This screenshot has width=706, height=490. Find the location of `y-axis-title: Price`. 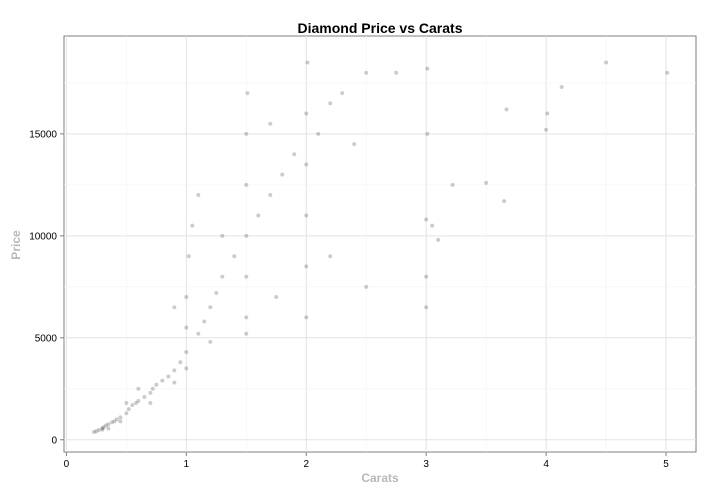

y-axis-title: Price is located at coordinates (16, 245).